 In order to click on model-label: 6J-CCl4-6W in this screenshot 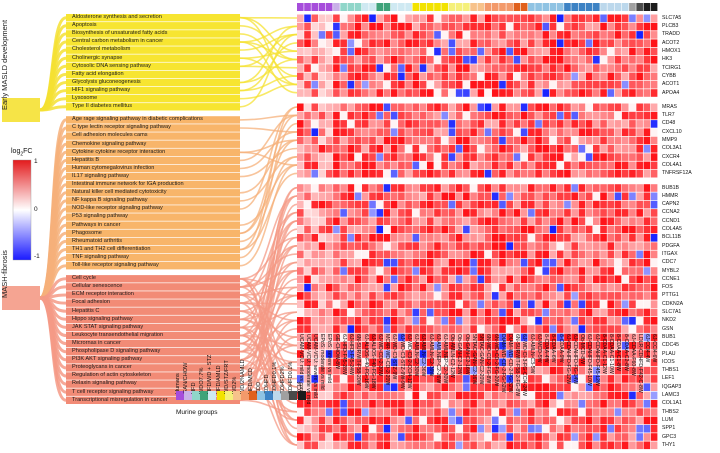, I will do `click(654, 348)`.